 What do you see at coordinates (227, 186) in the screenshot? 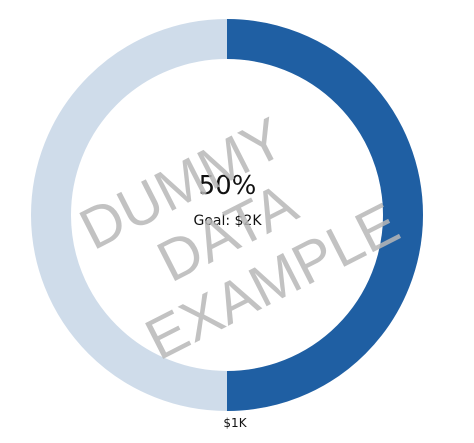
I see `progress-percent: 50%` at bounding box center [227, 186].